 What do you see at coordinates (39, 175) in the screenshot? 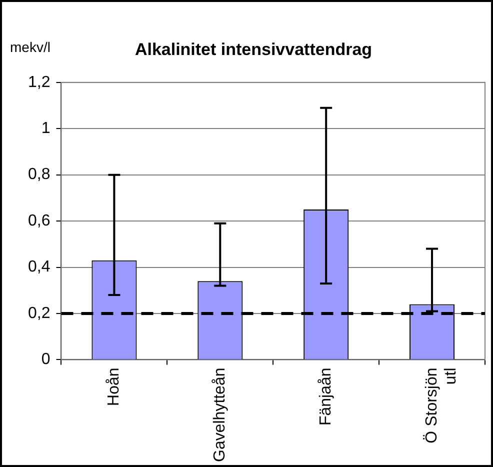
I see `y-tick-label: 0,8` at bounding box center [39, 175].